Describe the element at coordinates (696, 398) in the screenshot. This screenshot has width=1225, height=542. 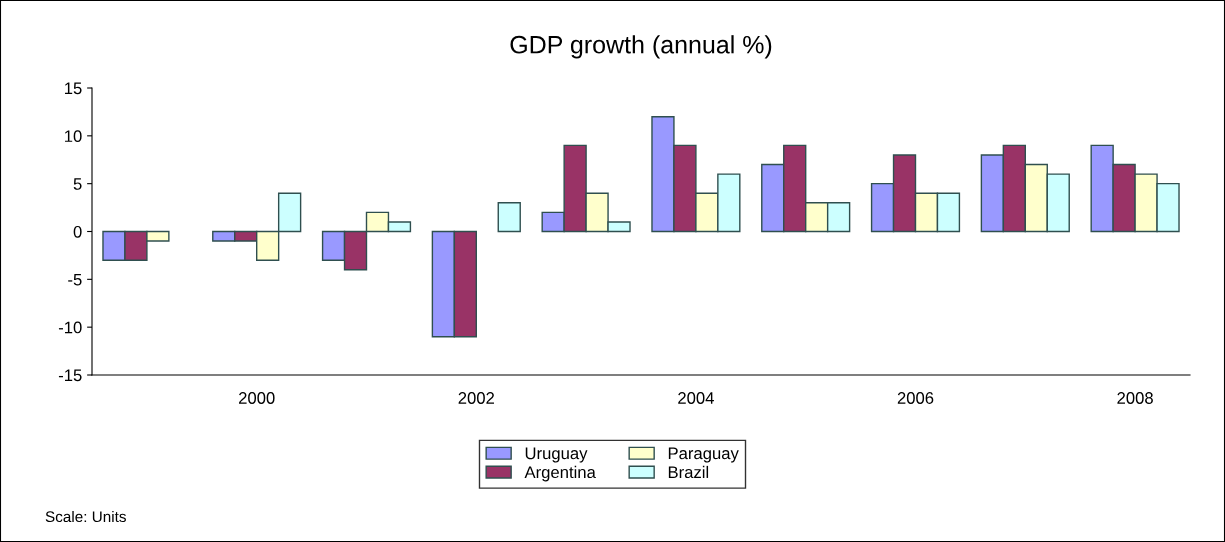
I see `x-tick-label: 2004` at that location.